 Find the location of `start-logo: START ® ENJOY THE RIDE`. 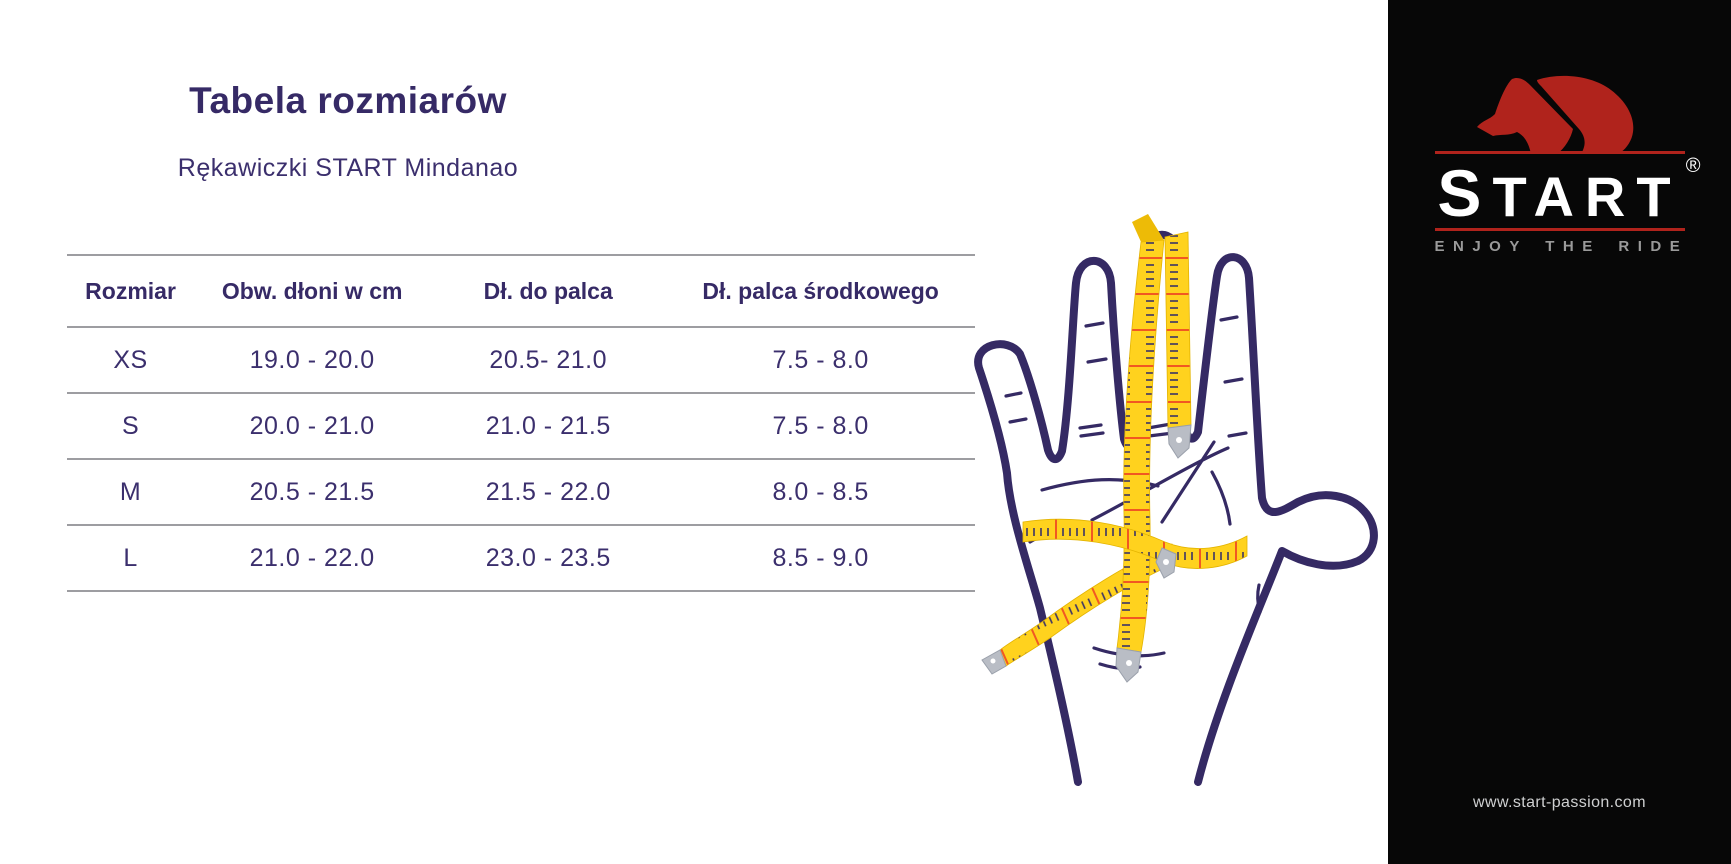

start-logo: START ® ENJOY THE RIDE is located at coordinates (1567, 164).